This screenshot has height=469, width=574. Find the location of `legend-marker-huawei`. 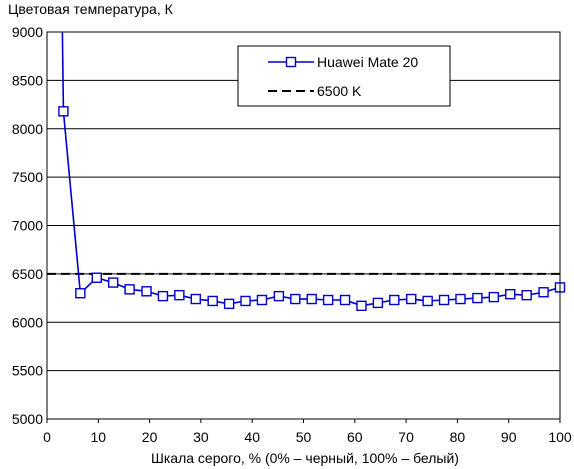

legend-marker-huawei is located at coordinates (291, 62).